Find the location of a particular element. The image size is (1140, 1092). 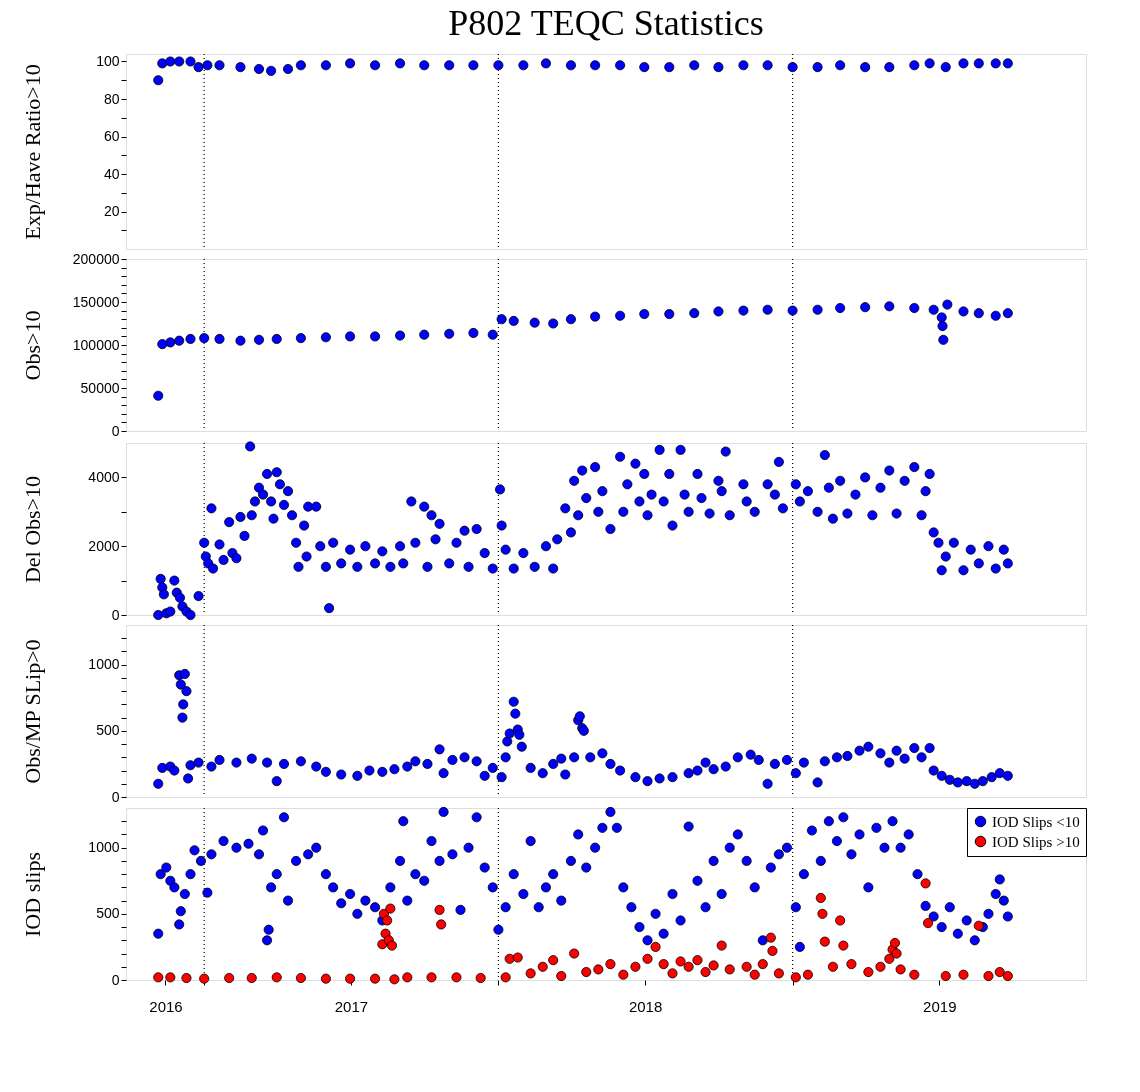

y-tick-label: 100000 is located at coordinates (96, 344).